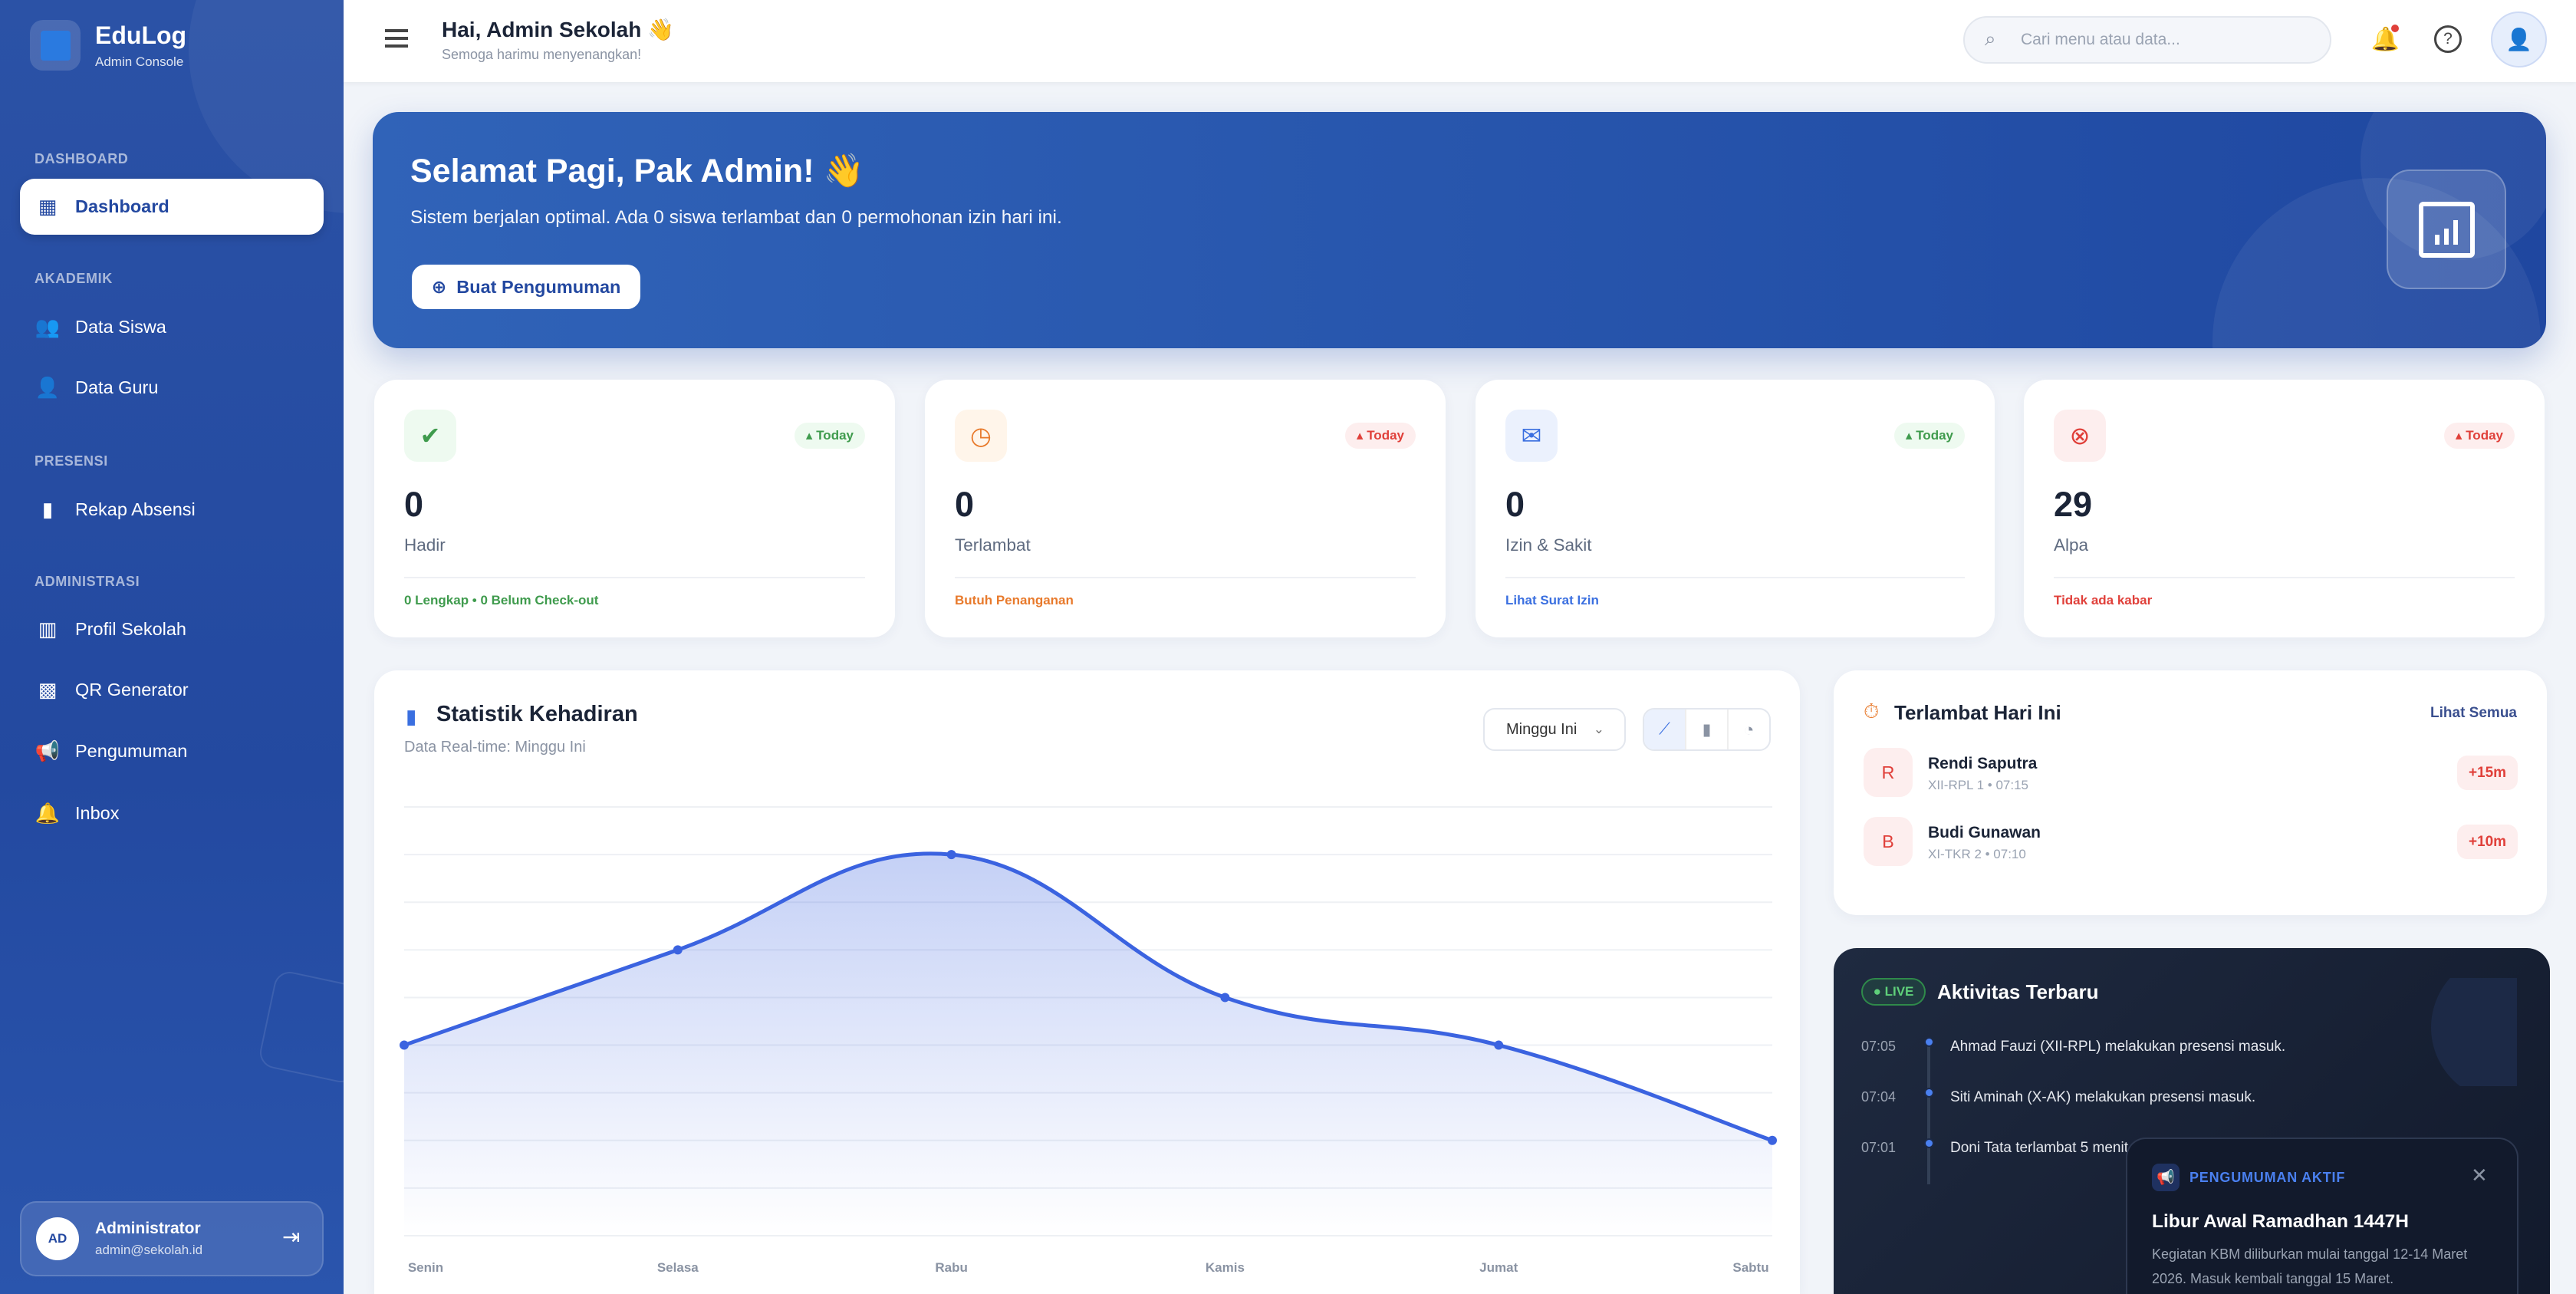 This screenshot has width=2576, height=1294. I want to click on create-announcement-button: ⊕ Buat Pengumuman, so click(526, 287).